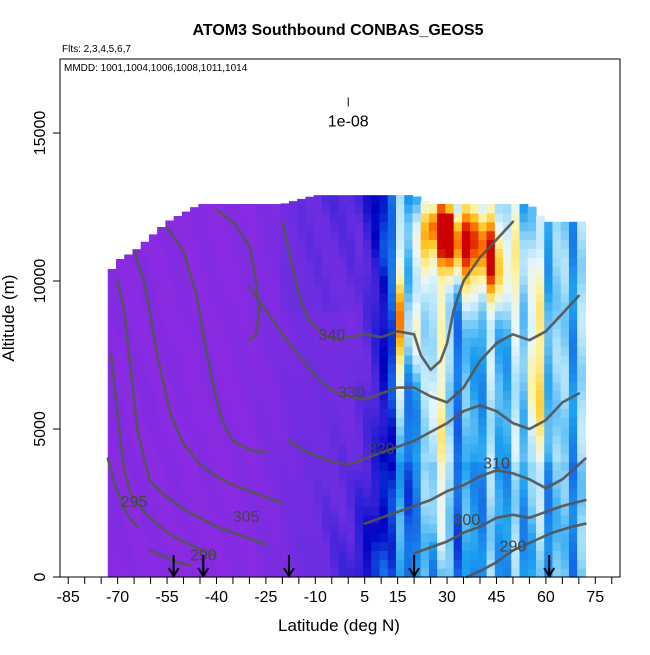 The image size is (650, 655). Describe the element at coordinates (348, 121) in the screenshot. I see `scale-marker-label: 1e-08` at that location.